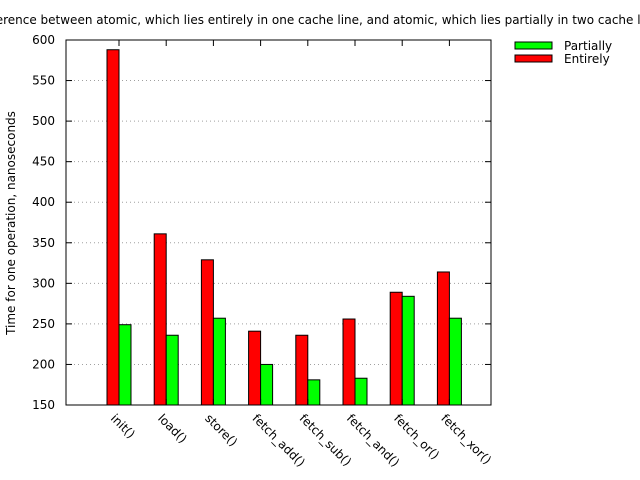 The width and height of the screenshot is (640, 480). What do you see at coordinates (43, 324) in the screenshot?
I see `y-tick-label: 250` at bounding box center [43, 324].